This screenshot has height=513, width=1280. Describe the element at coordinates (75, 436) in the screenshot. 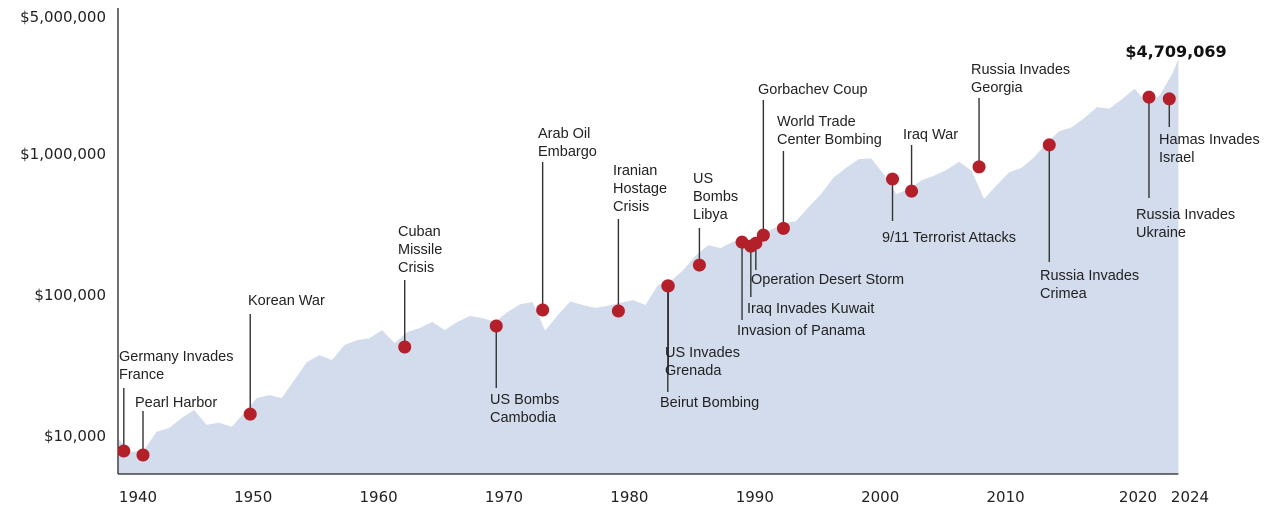

I see `y-tick-label: $10,000` at that location.